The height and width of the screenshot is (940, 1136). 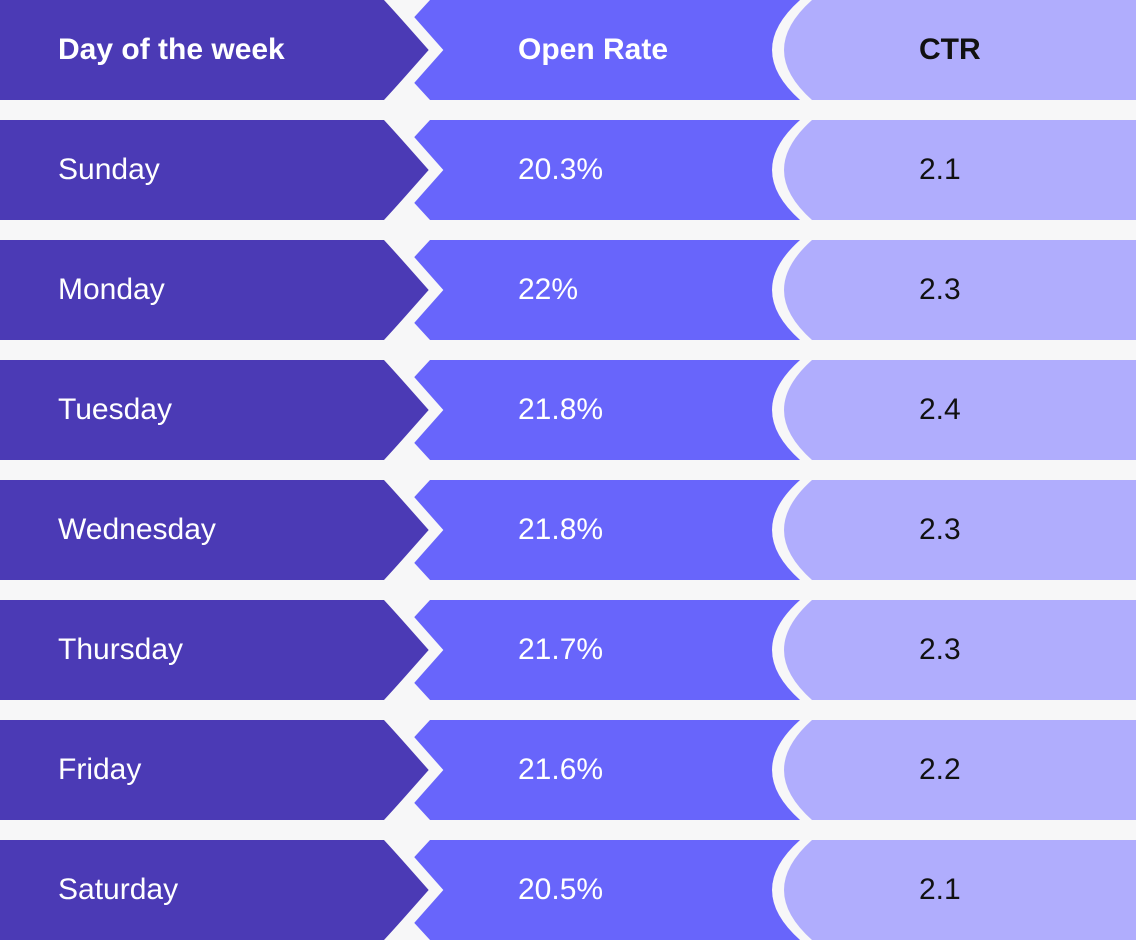 I want to click on day-label: Tuesday, so click(x=115, y=409).